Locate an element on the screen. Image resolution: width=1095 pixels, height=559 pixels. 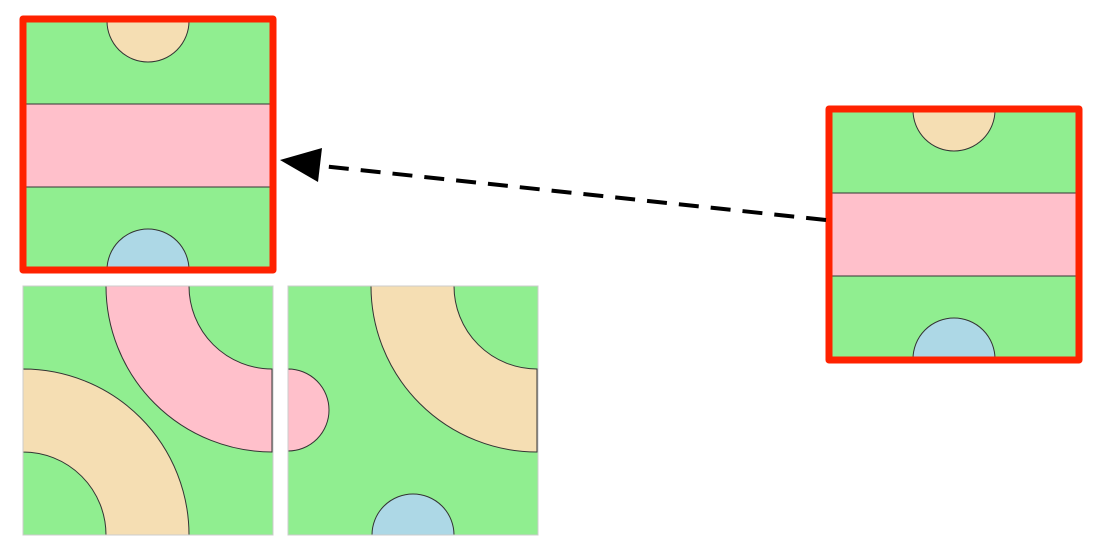
held-tile is located at coordinates (954, 234).